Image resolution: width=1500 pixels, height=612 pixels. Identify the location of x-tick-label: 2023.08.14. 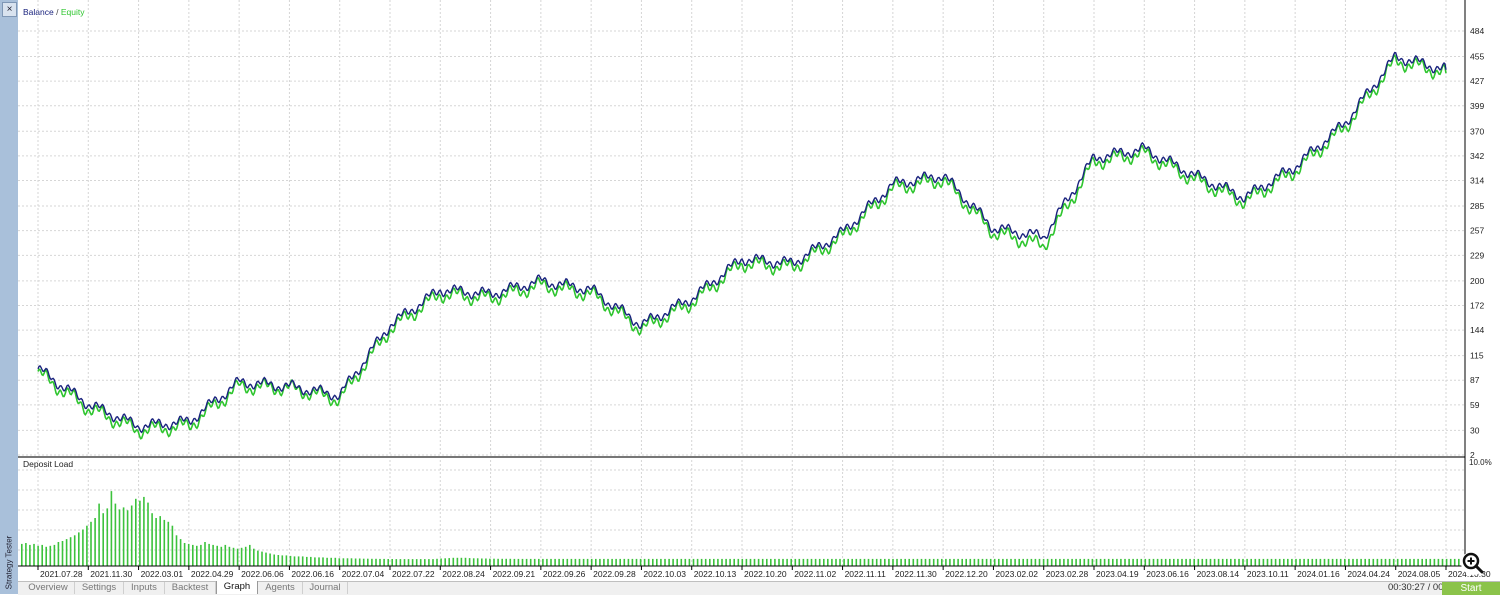
(1218, 574).